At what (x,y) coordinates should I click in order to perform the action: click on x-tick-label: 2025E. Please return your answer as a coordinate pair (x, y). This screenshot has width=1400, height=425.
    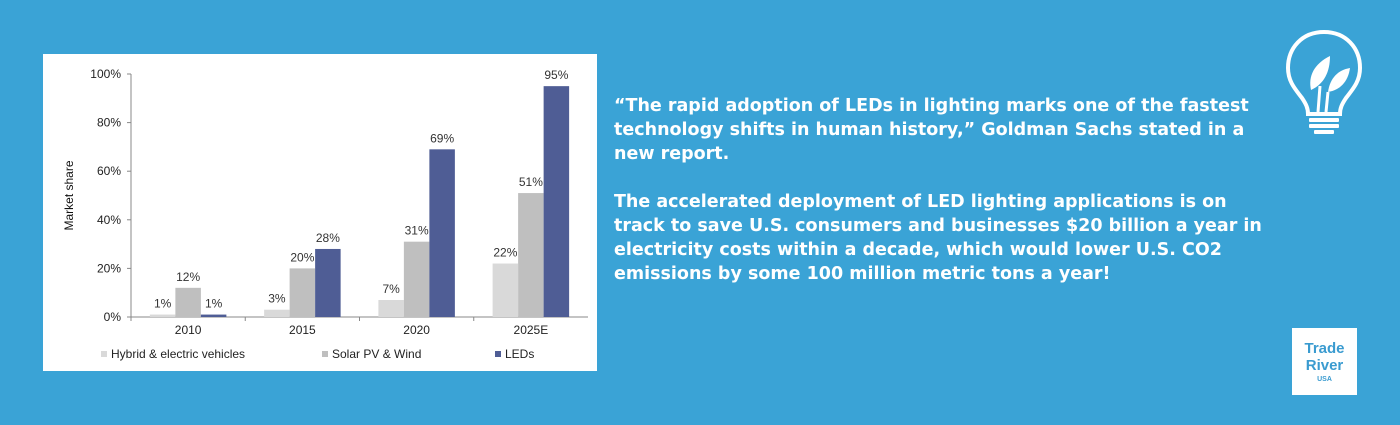
    Looking at the image, I should click on (531, 330).